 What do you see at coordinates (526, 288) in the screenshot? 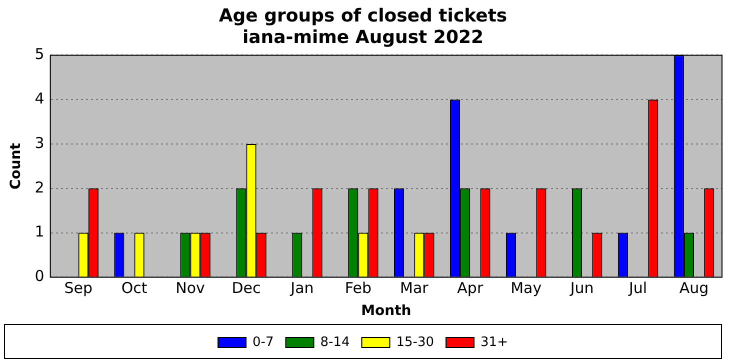
I see `x-tick-label: May` at bounding box center [526, 288].